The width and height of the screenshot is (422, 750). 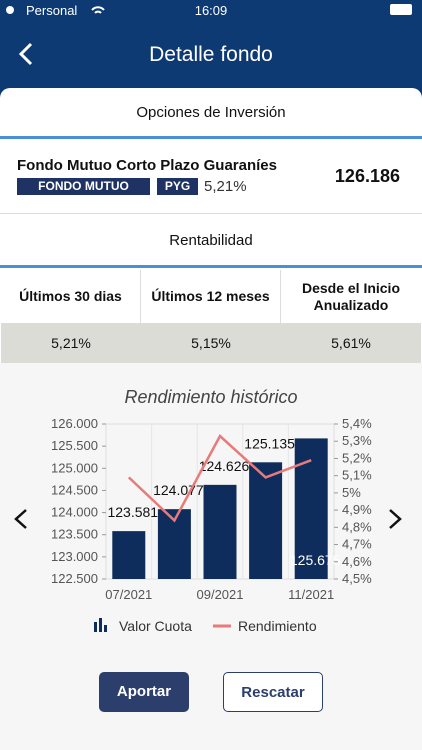 What do you see at coordinates (209, 35) in the screenshot?
I see `header-icons` at bounding box center [209, 35].